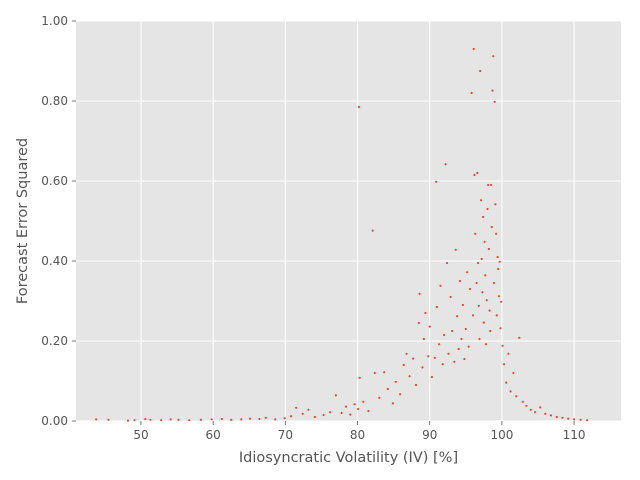 The width and height of the screenshot is (640, 480). What do you see at coordinates (54, 421) in the screenshot?
I see `y-tick-label: 0.00` at bounding box center [54, 421].